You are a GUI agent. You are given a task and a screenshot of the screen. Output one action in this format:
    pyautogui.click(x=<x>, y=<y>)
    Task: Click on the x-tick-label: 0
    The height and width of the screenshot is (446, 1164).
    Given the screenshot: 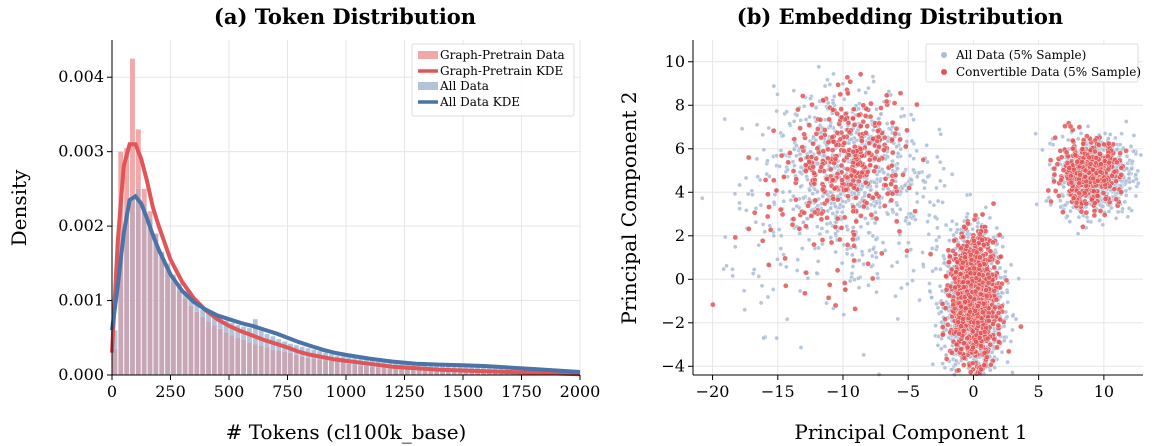 What is the action you would take?
    pyautogui.click(x=112, y=391)
    